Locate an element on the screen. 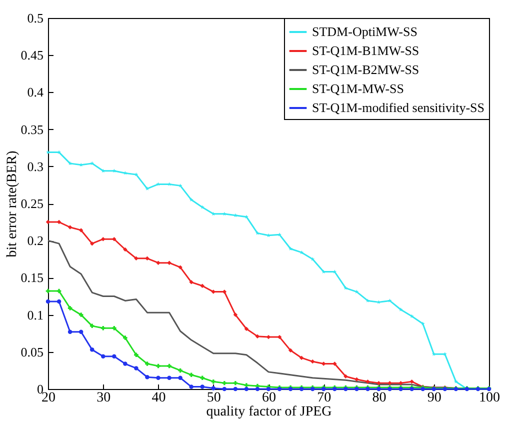 The image size is (512, 422). y-tick-label: 0.35 is located at coordinates (32, 129).